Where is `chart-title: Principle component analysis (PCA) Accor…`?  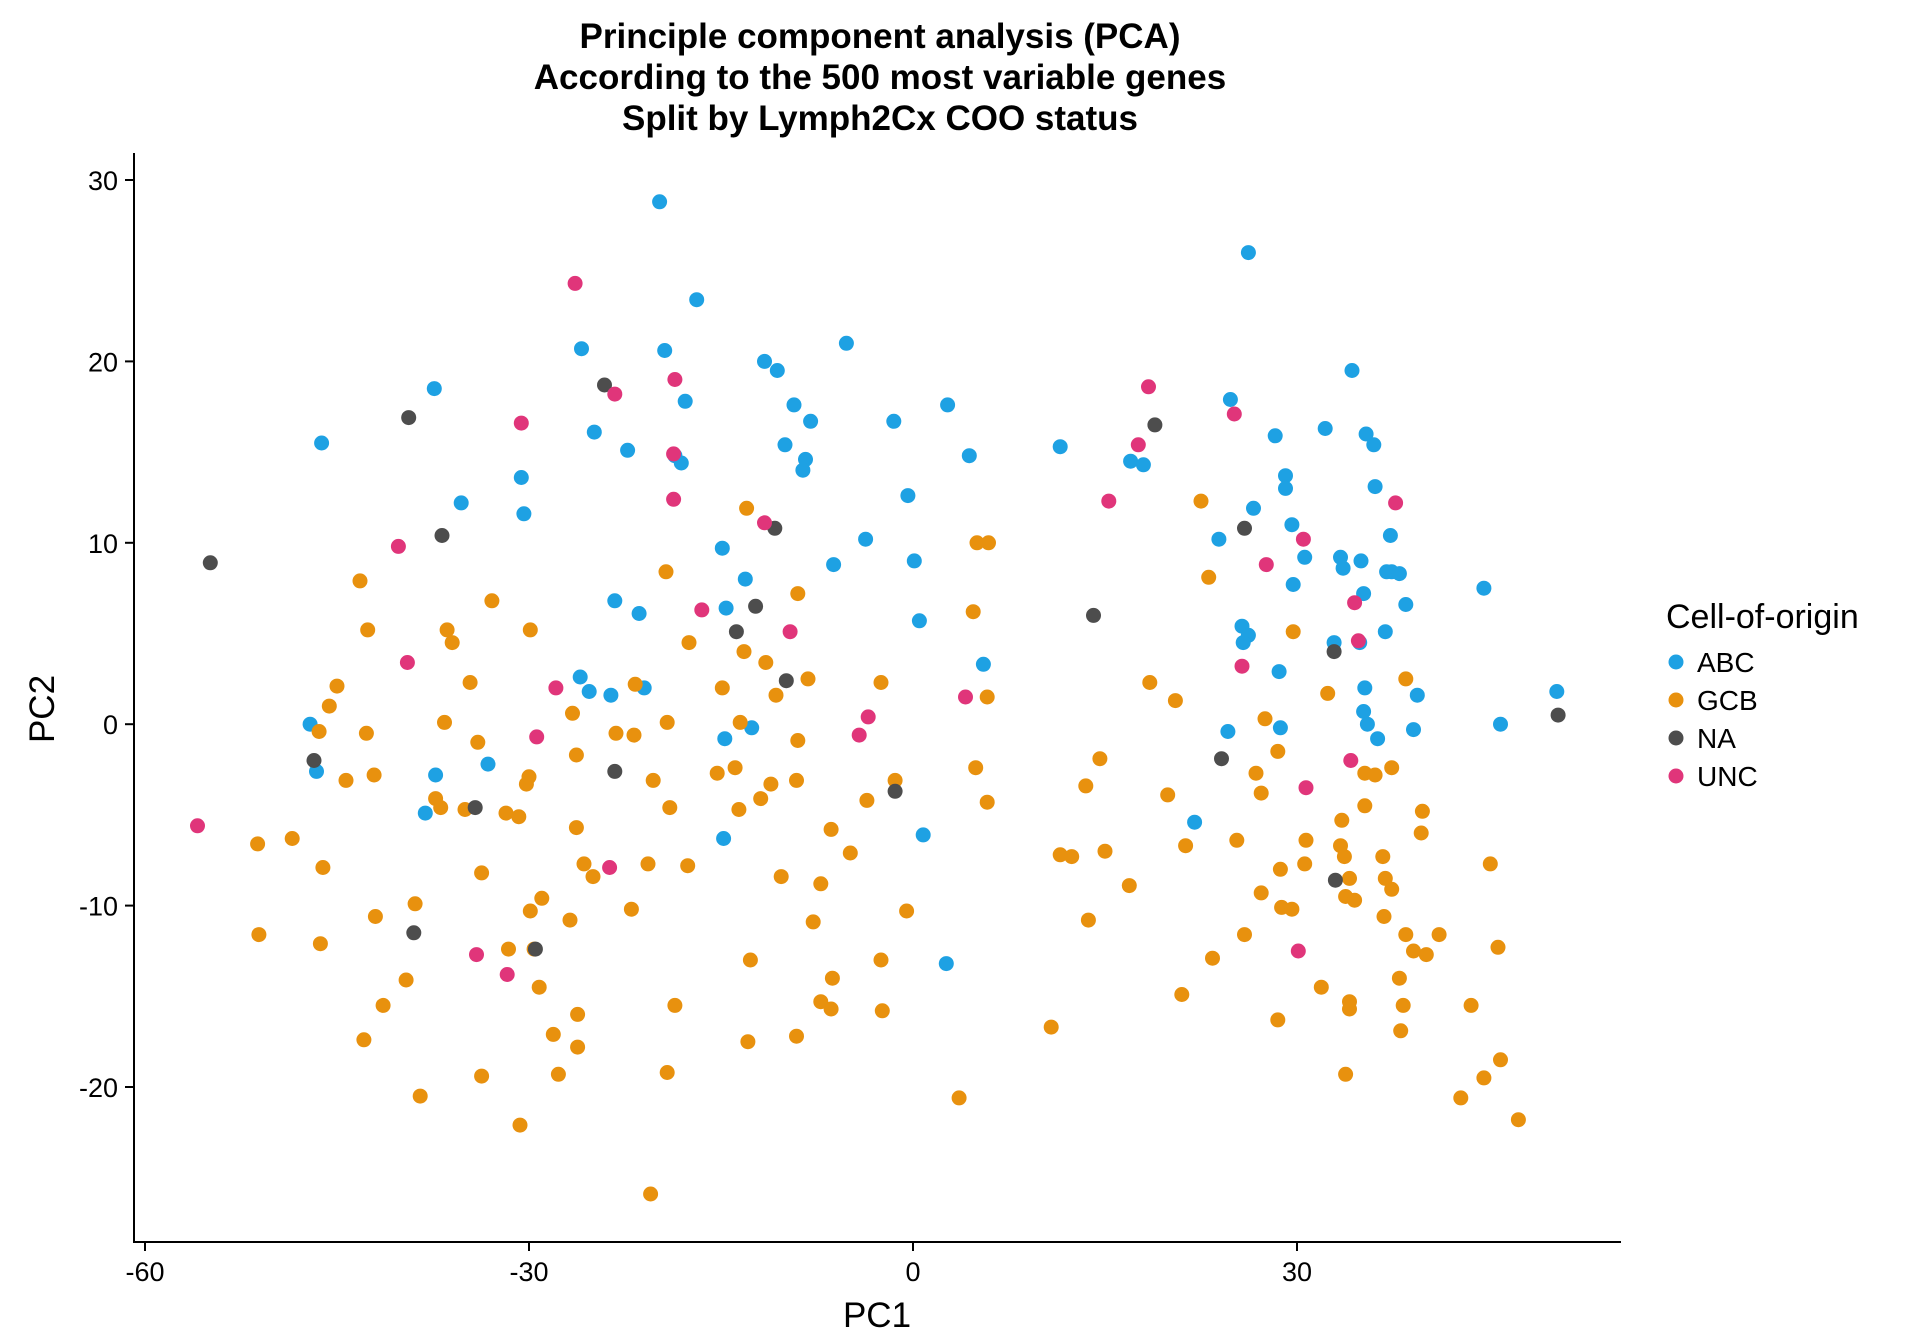
chart-title: Principle component analysis (PCA) Accor… is located at coordinates (880, 77).